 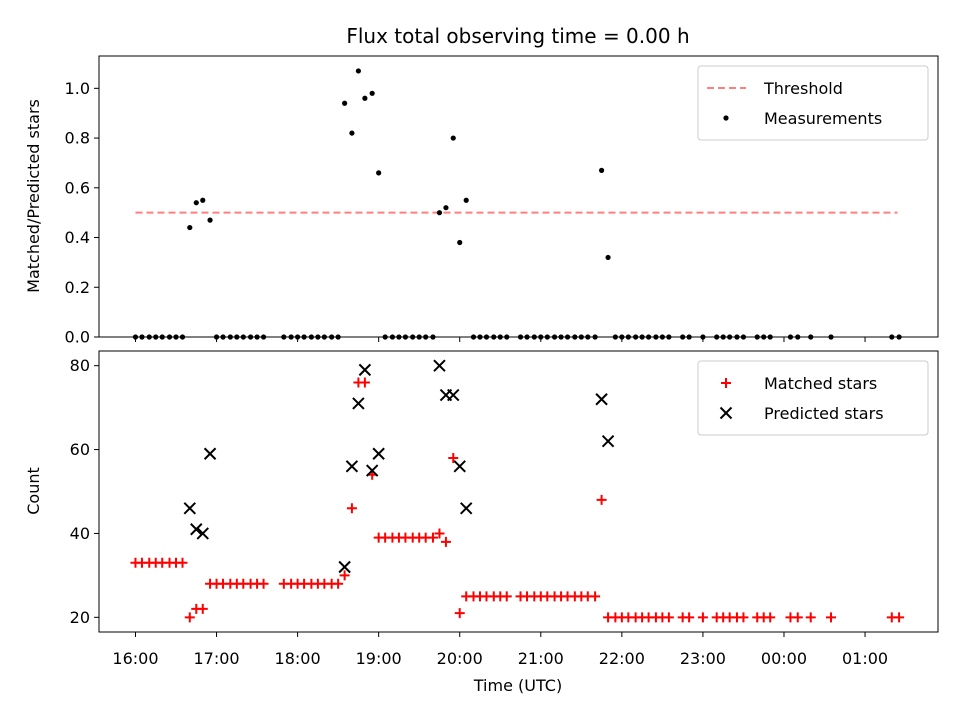 I want to click on legend-label: Matched stars, so click(x=820, y=383).